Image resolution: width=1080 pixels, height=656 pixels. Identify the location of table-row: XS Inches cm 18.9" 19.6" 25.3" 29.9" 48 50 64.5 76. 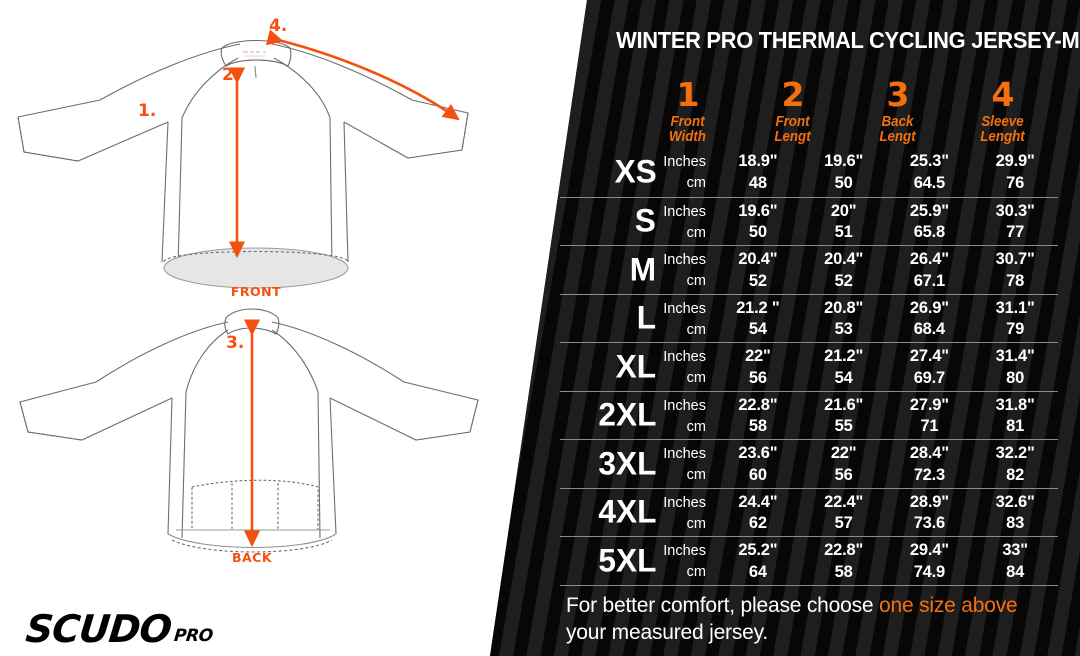
(809, 172).